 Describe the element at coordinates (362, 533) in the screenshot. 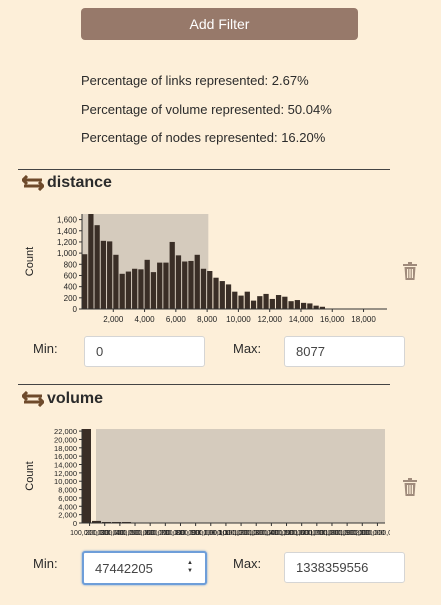

I see `x-tick-label: 1,900,000,000` at that location.